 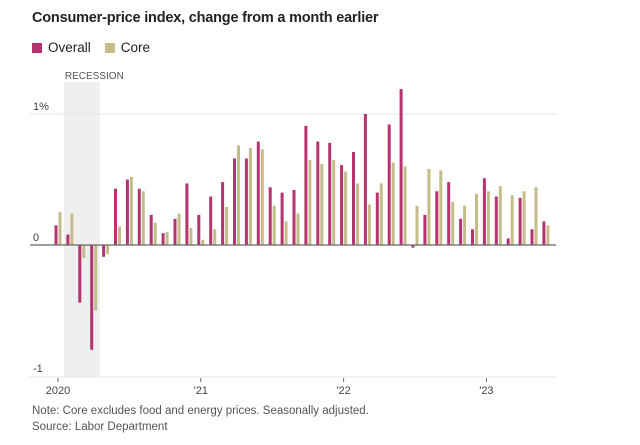 I want to click on x-tick-label: '22, so click(x=343, y=391).